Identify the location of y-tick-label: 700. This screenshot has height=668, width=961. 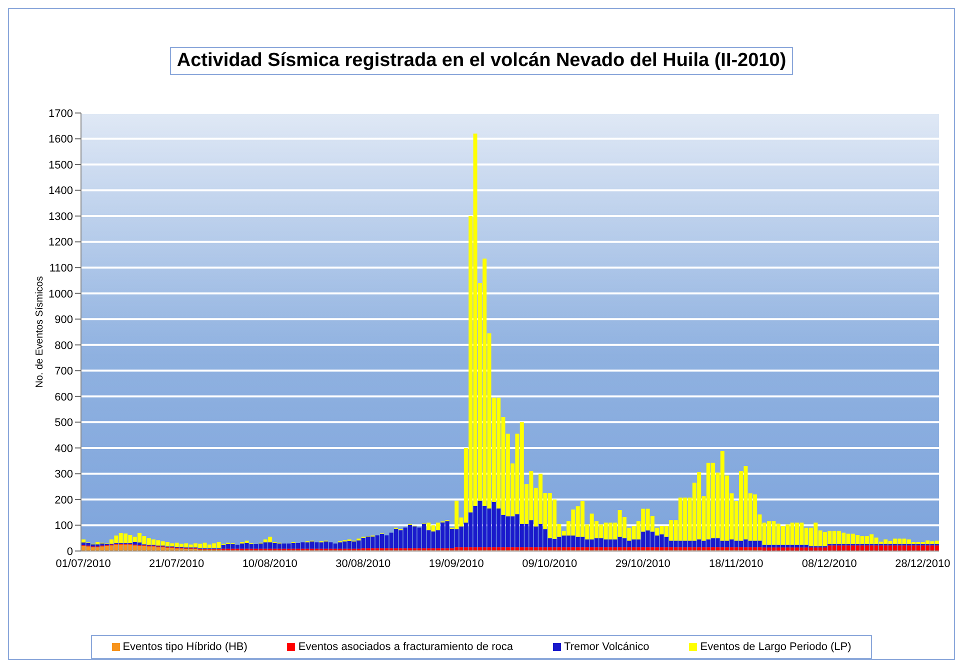
(63, 372).